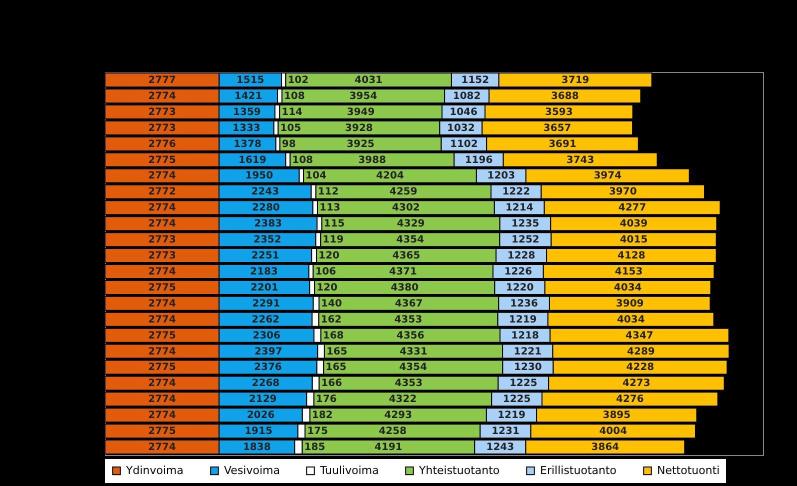  Describe the element at coordinates (372, 160) in the screenshot. I see `data-label: 3988` at that location.